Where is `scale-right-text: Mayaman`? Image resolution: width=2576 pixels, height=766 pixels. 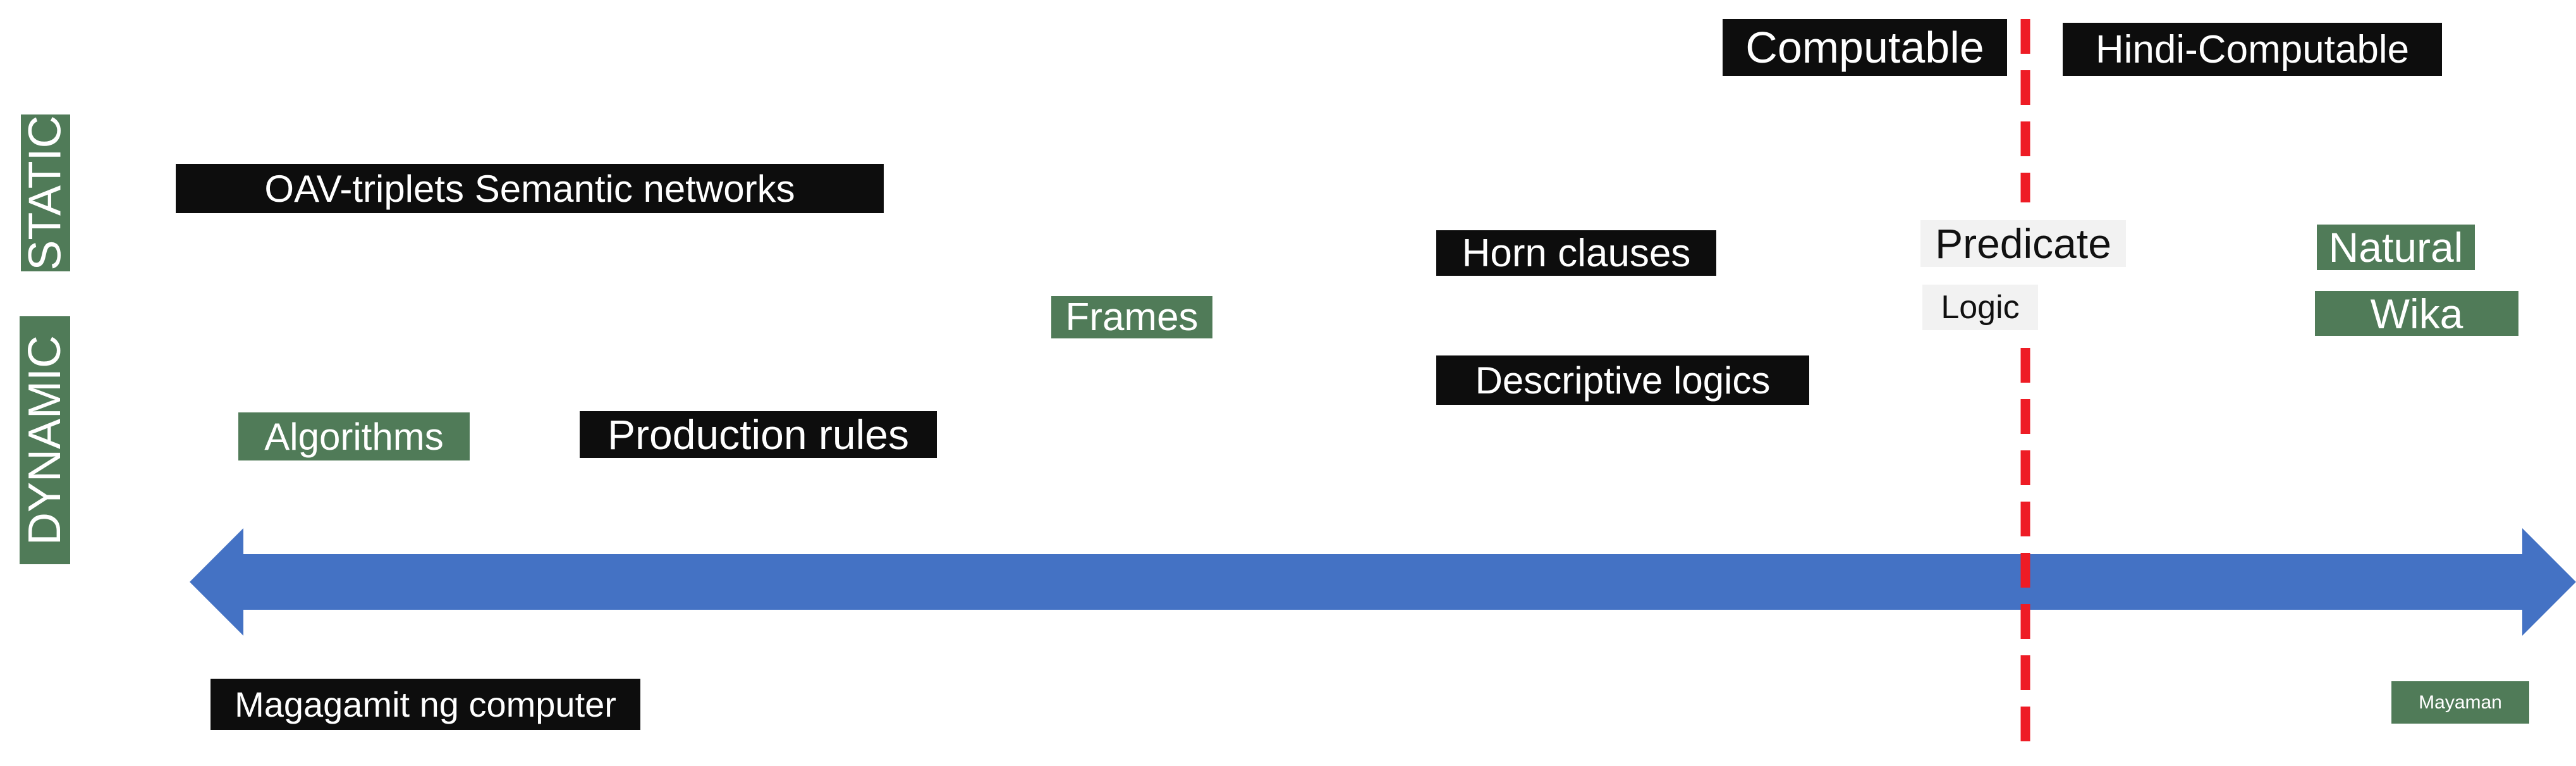 scale-right-text: Mayaman is located at coordinates (2460, 702).